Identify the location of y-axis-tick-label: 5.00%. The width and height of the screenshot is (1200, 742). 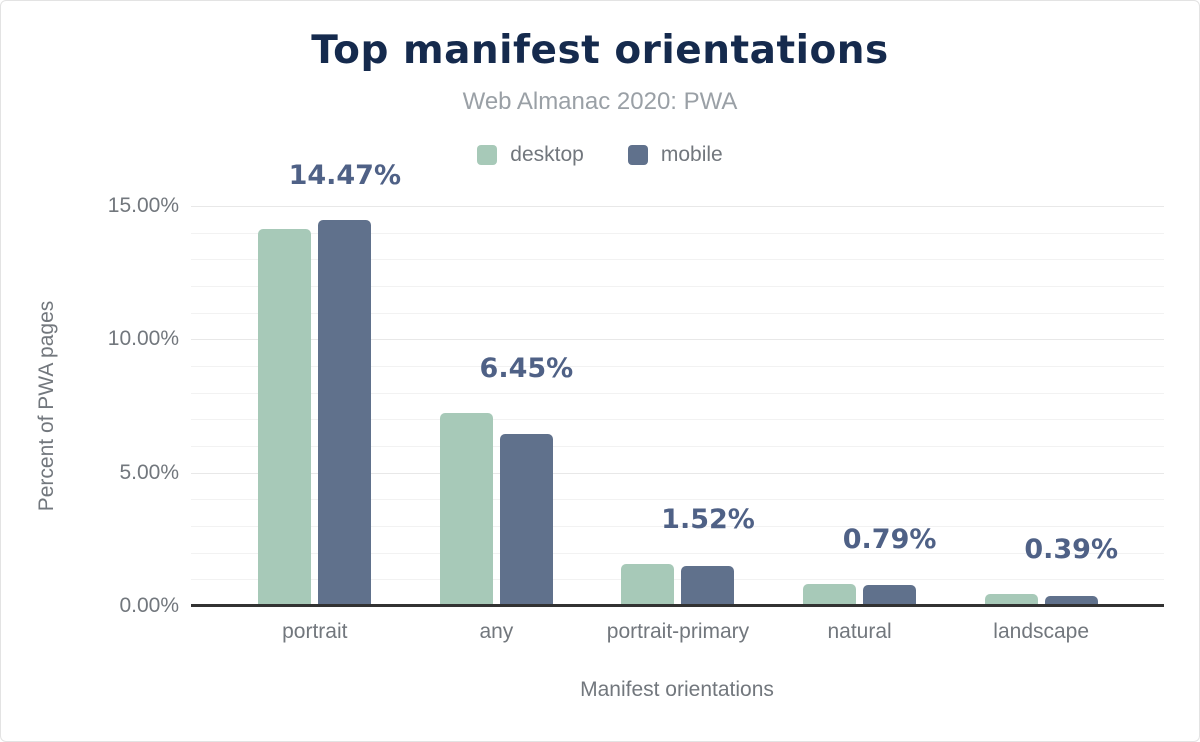
(149, 472).